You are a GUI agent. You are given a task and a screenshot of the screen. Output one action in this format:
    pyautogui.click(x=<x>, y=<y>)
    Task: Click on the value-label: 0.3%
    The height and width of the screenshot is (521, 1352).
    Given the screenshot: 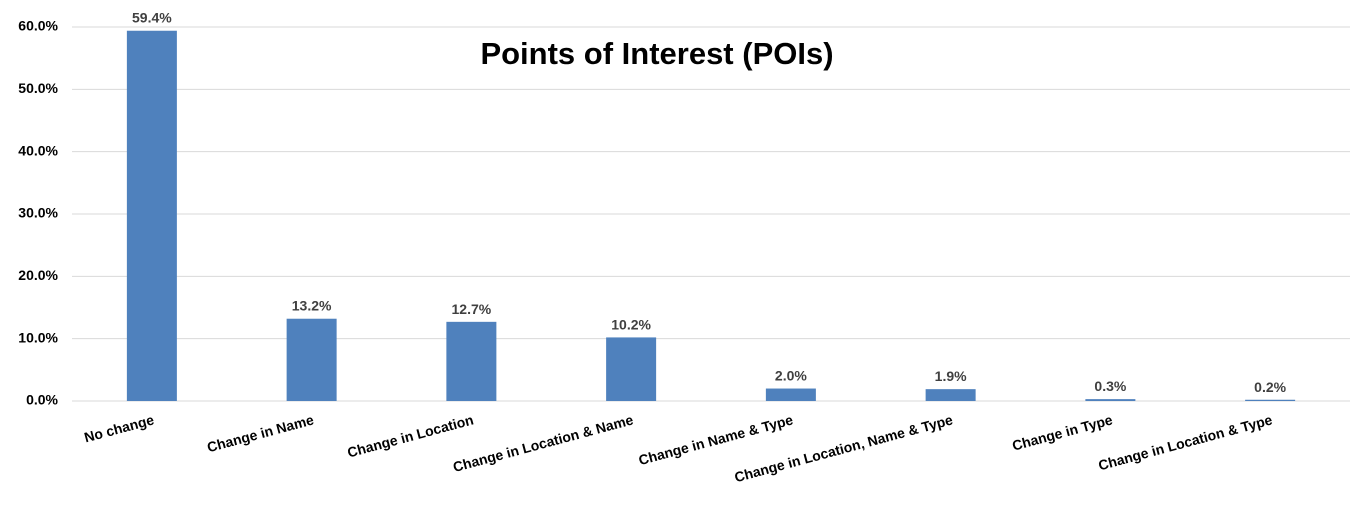 What is the action you would take?
    pyautogui.click(x=1110, y=386)
    